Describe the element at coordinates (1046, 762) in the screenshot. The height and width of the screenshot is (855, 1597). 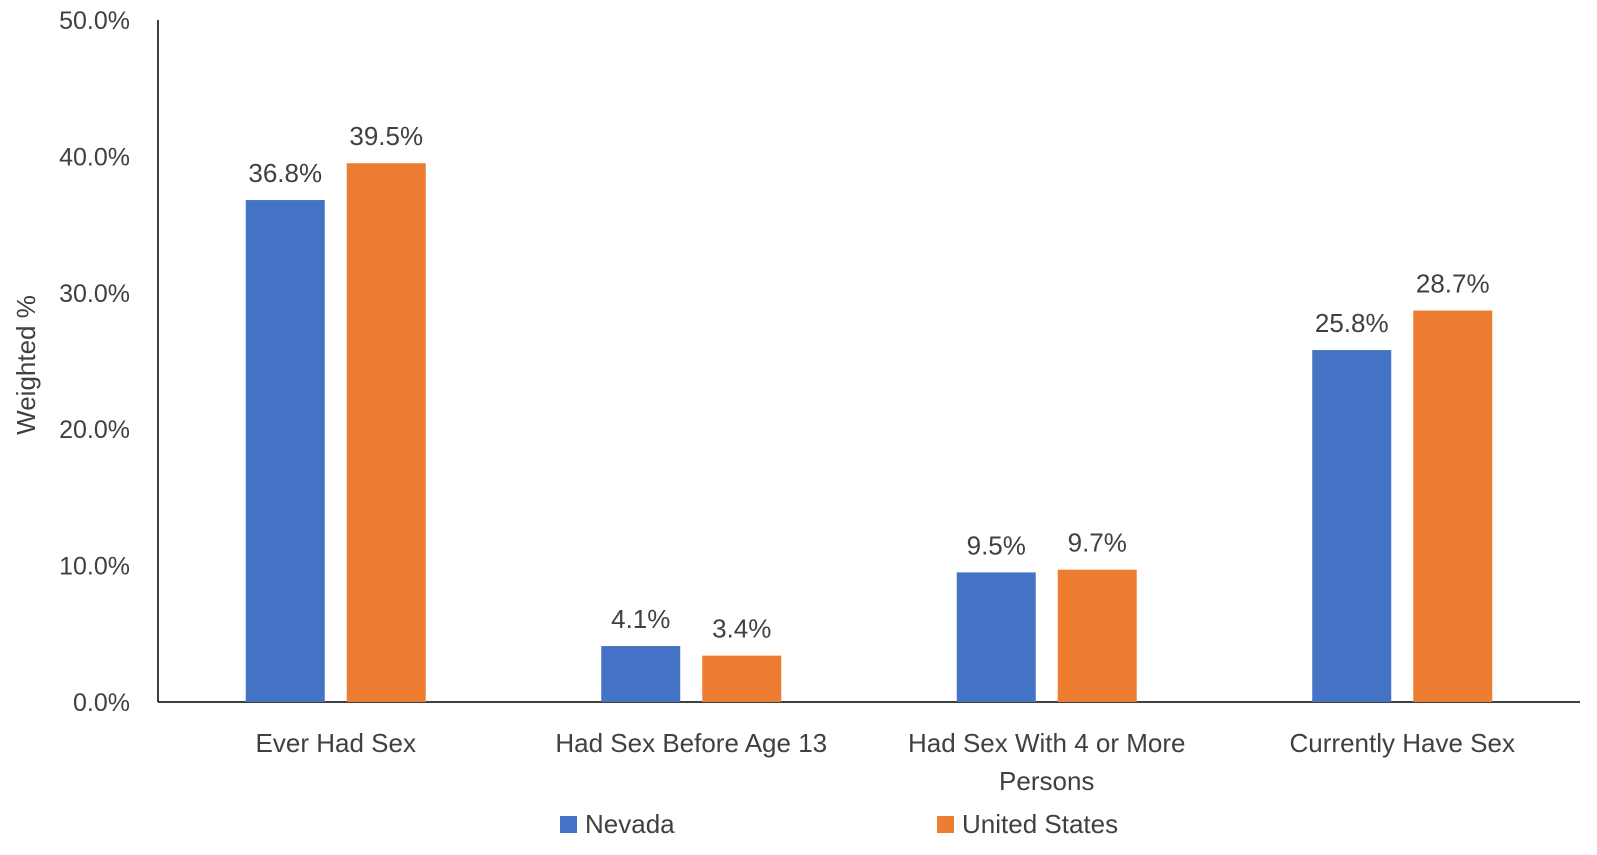
I see `category-label: Had Sex With 4 or More Persons` at that location.